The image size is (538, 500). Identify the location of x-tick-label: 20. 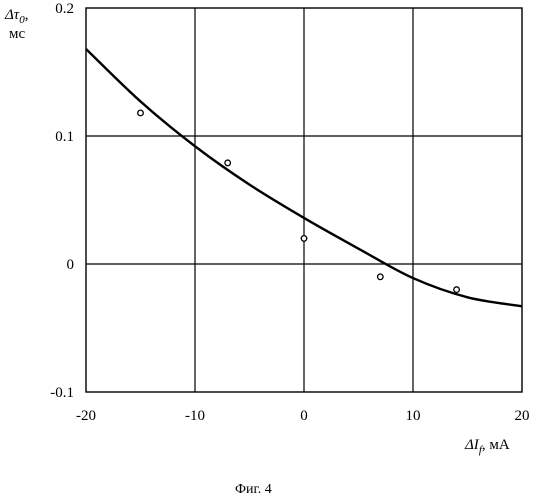
(522, 416).